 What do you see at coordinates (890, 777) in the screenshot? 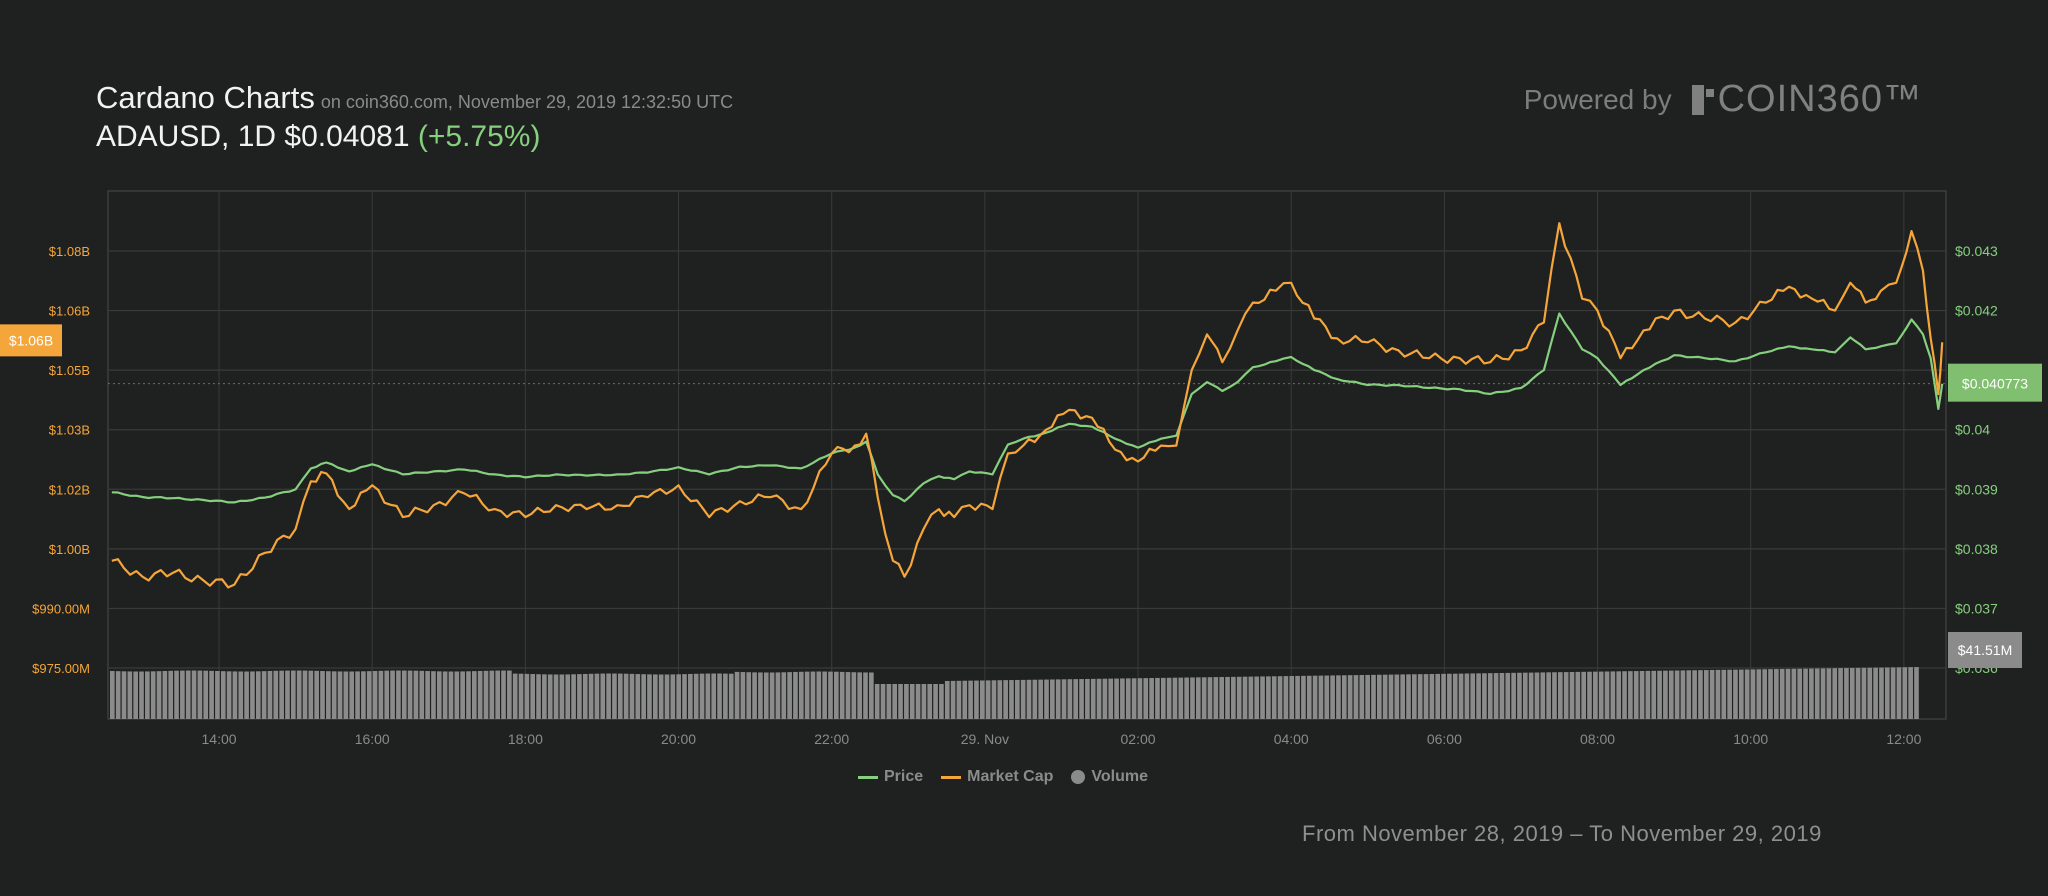
I see `legend-item-price: Price` at bounding box center [890, 777].